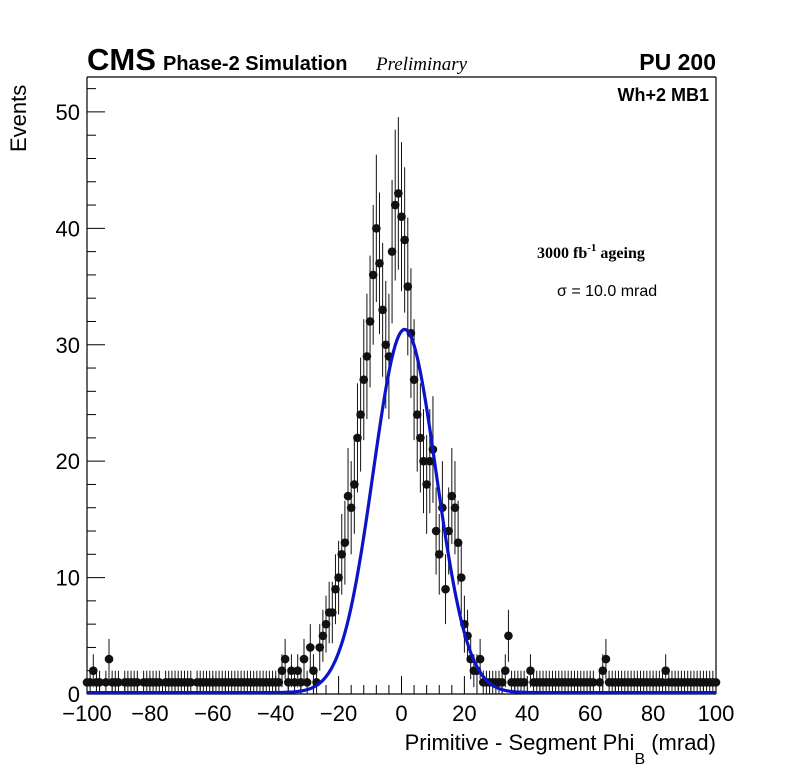 The width and height of the screenshot is (796, 777). What do you see at coordinates (520, 742) in the screenshot?
I see `x-axis-title-main: Primitive - Segment Phi` at bounding box center [520, 742].